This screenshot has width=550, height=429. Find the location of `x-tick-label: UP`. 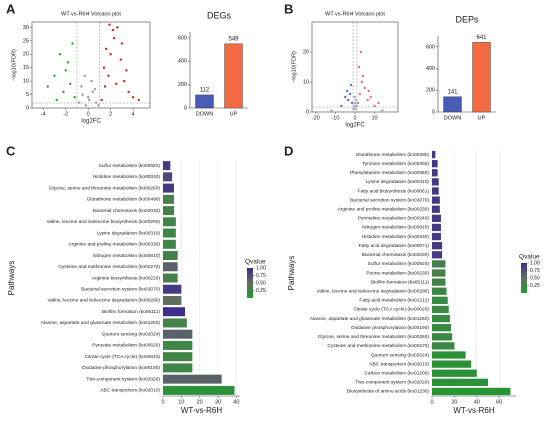

x-tick-label: UP is located at coordinates (234, 114).